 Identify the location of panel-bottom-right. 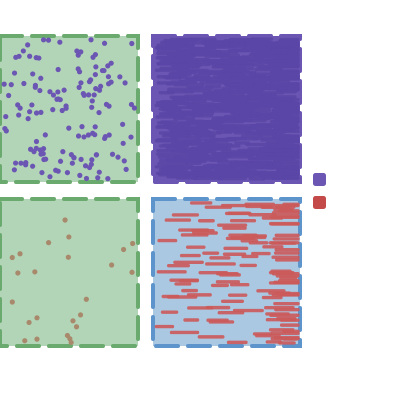
(226, 272).